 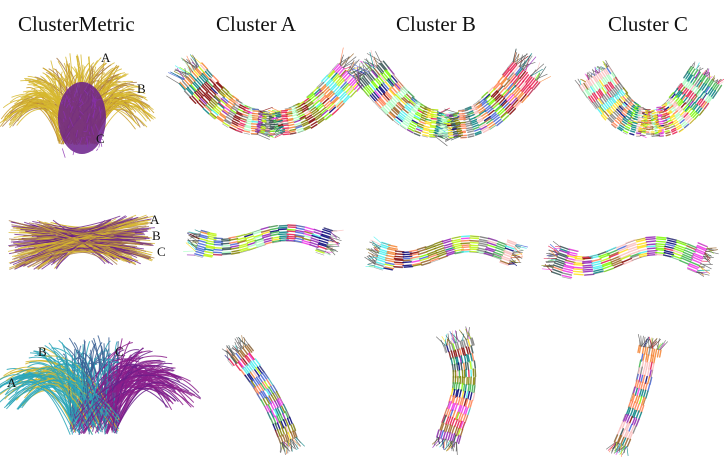 I want to click on cluster-a-oblique-view, so click(x=263, y=395).